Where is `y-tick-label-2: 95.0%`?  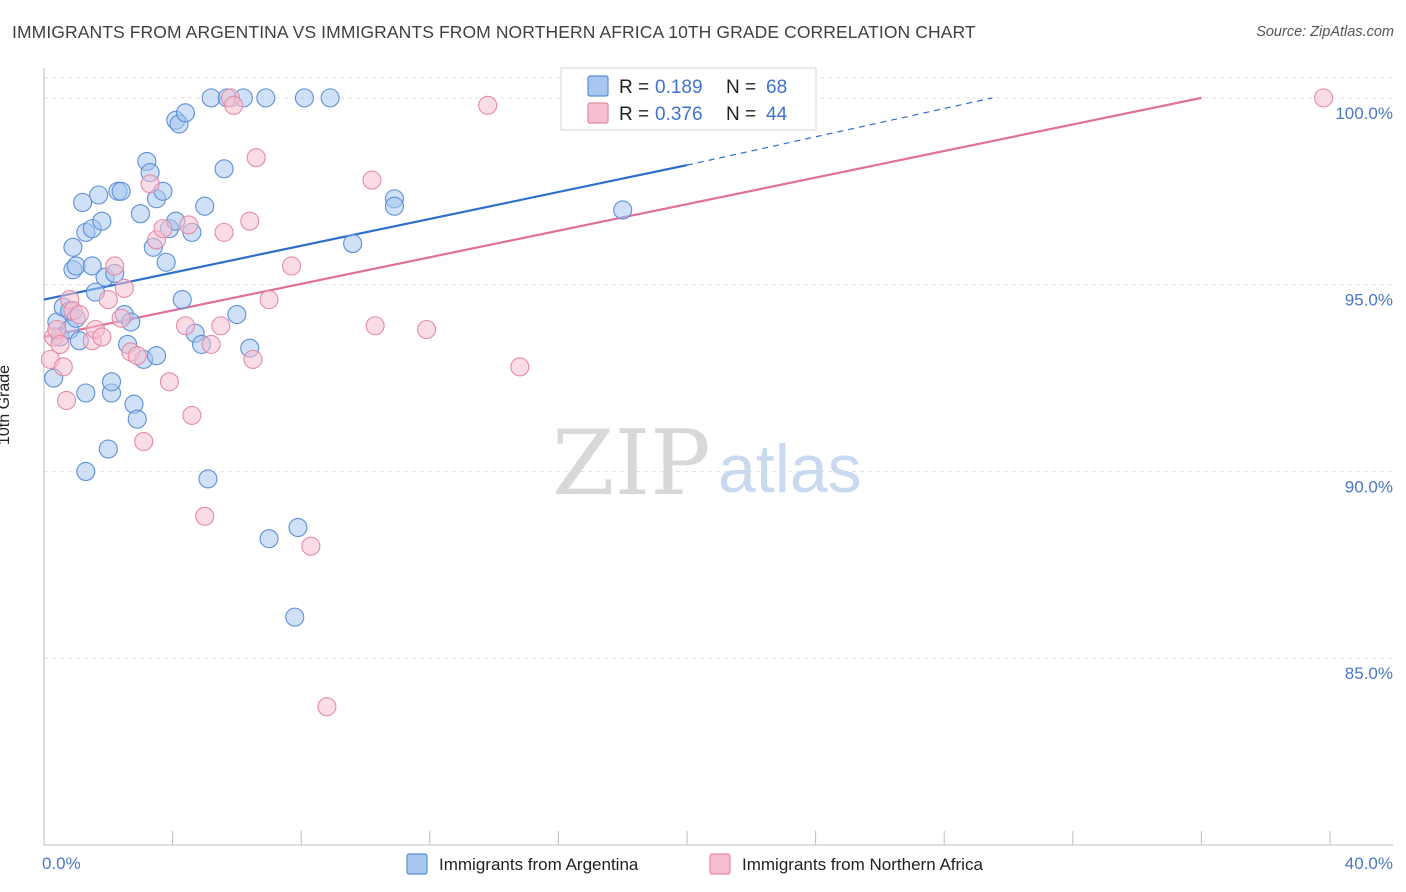 y-tick-label-2: 95.0% is located at coordinates (1369, 300).